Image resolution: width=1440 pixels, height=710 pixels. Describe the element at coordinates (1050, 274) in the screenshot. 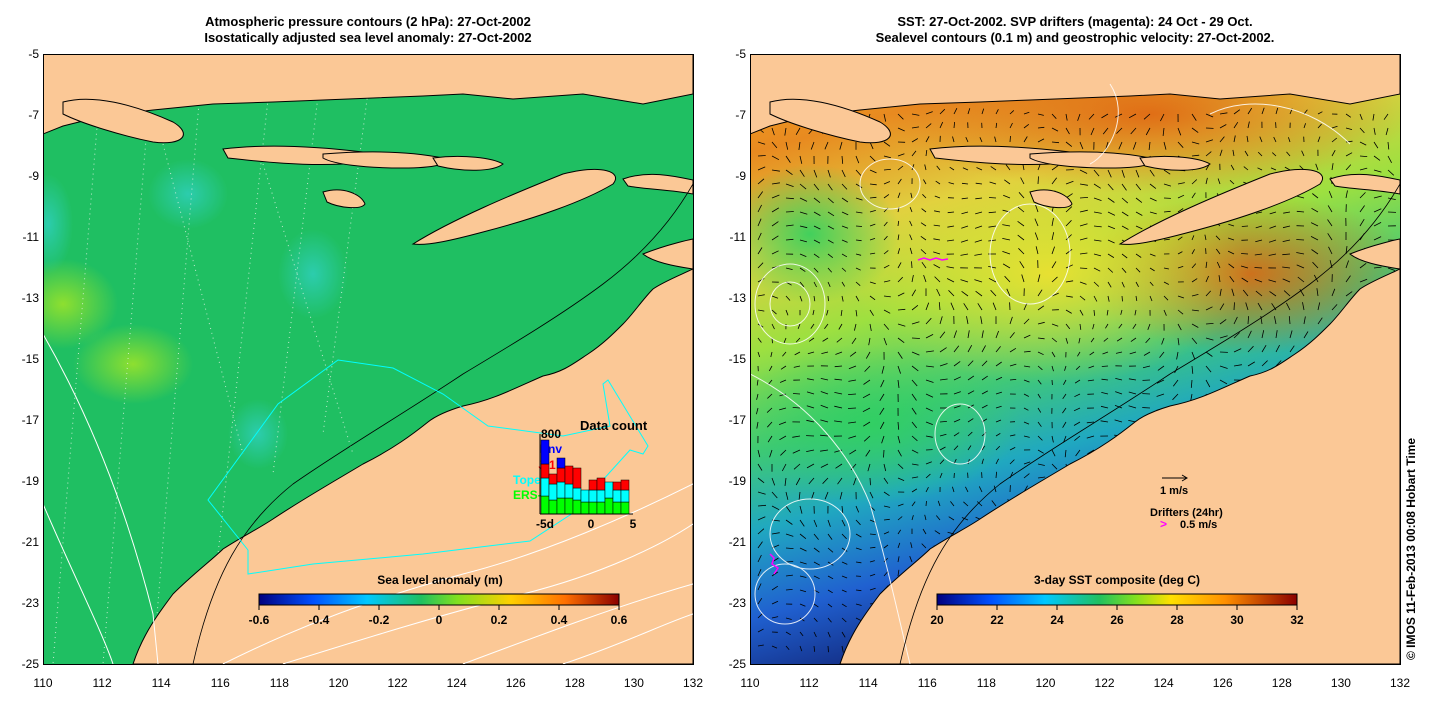

I see `sst-mid-patch` at that location.